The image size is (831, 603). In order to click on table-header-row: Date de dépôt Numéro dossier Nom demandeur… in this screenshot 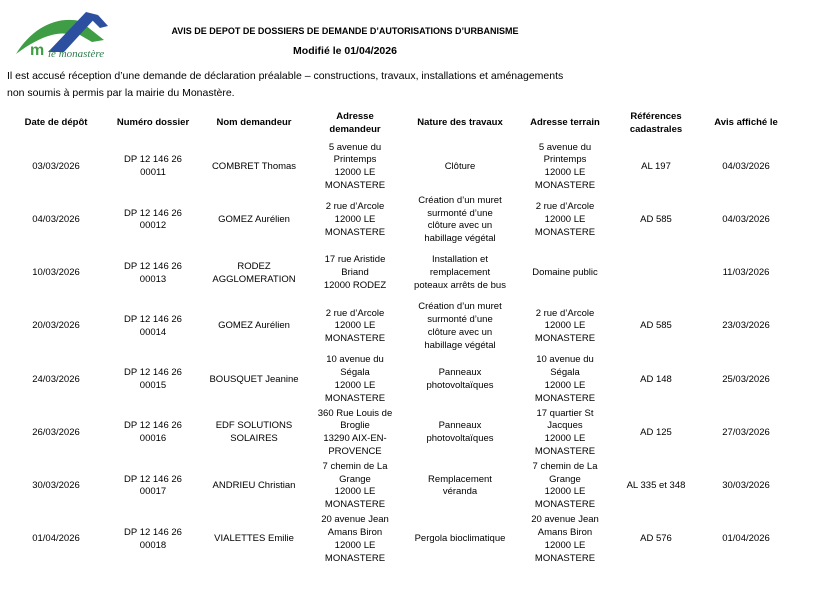, I will do `click(400, 124)`.